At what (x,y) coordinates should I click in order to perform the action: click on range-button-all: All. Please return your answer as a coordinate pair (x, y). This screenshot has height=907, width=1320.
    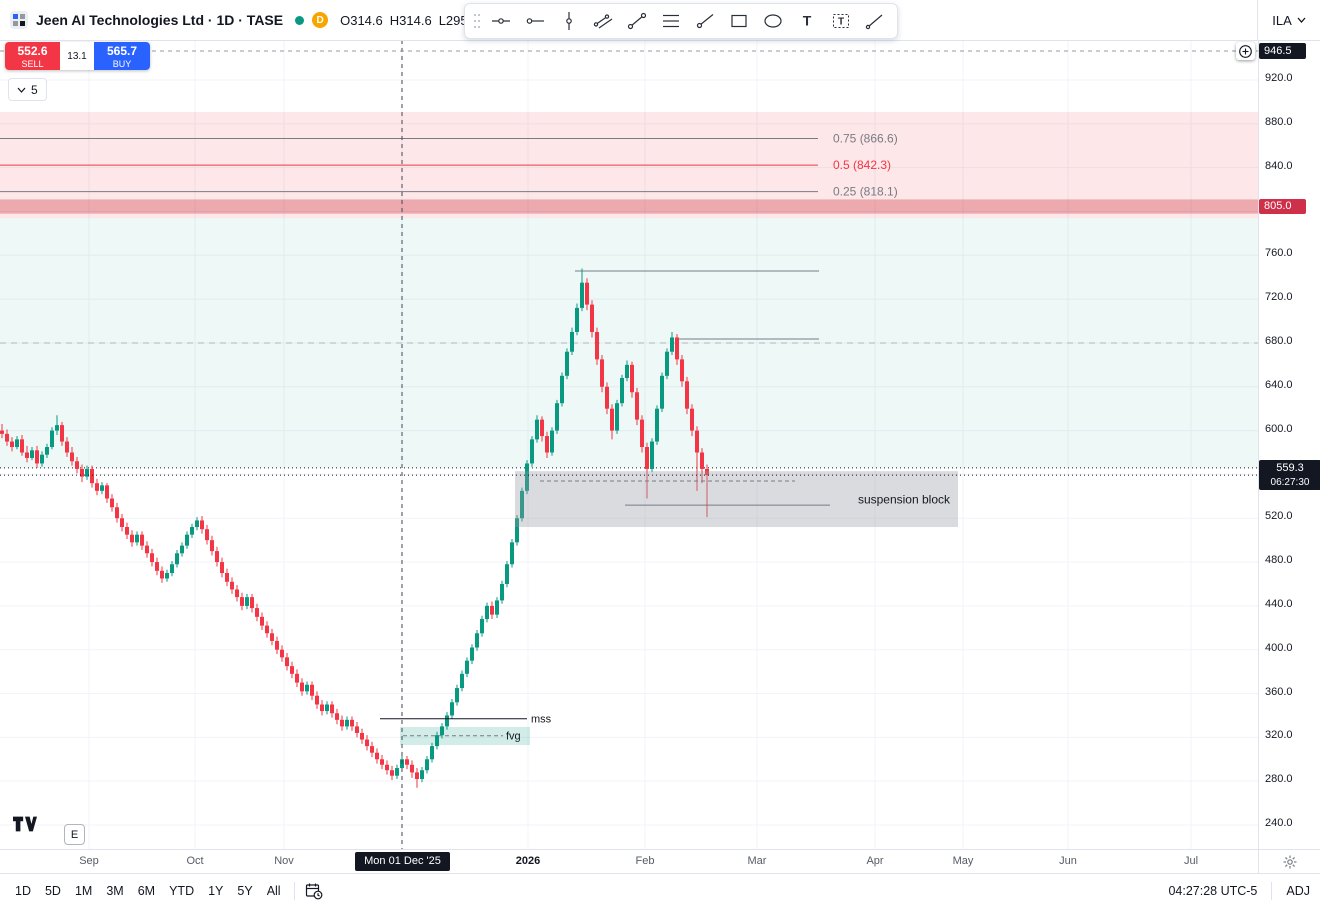
    Looking at the image, I should click on (273, 890).